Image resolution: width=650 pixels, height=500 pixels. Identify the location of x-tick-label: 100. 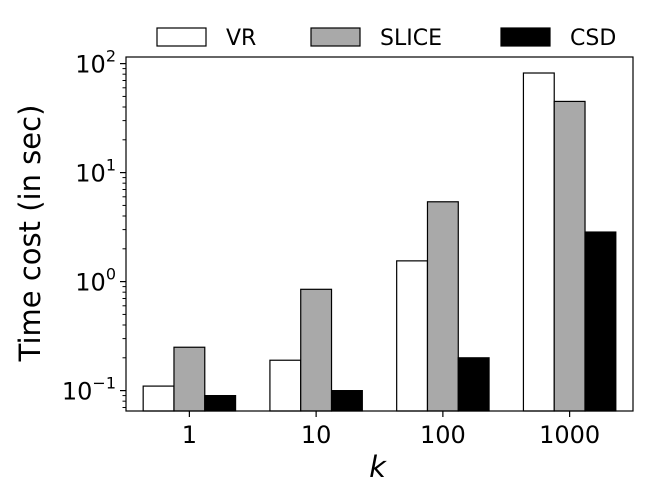
(443, 435).